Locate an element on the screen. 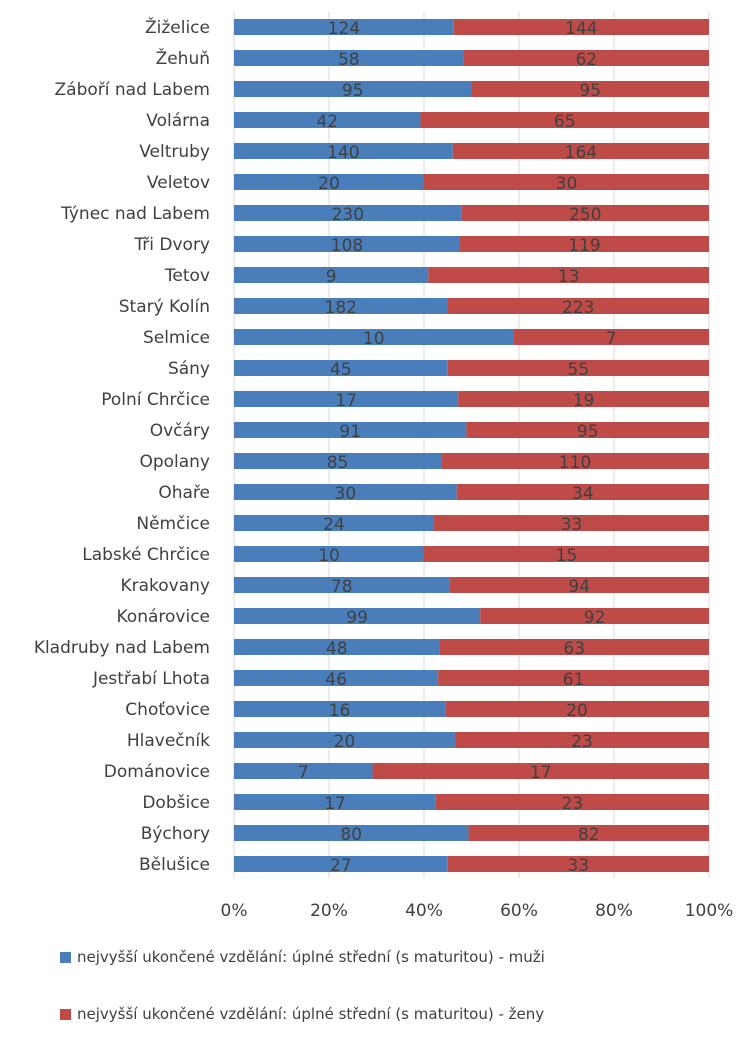 The image size is (740, 1039). data-label-men: 17 is located at coordinates (346, 401).